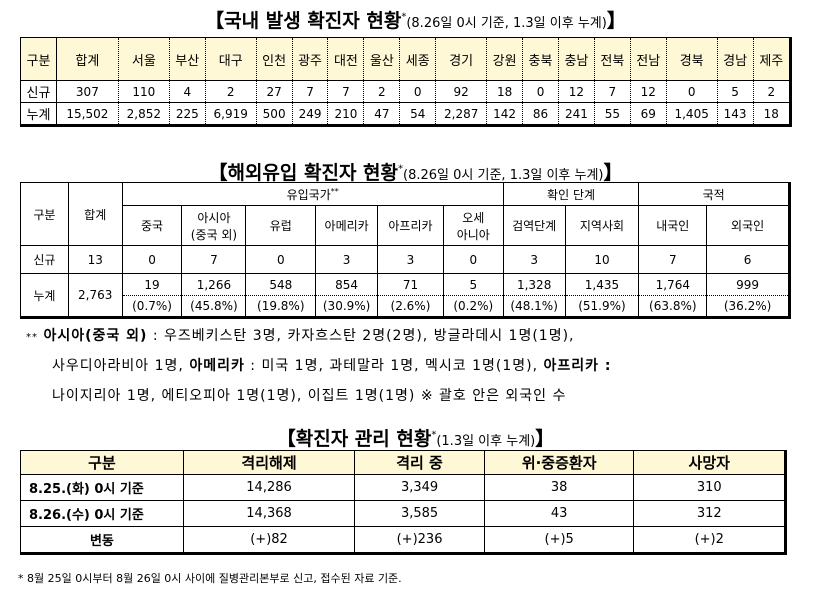 This screenshot has height=593, width=831. What do you see at coordinates (95, 214) in the screenshot?
I see `header-total: 합계` at bounding box center [95, 214].